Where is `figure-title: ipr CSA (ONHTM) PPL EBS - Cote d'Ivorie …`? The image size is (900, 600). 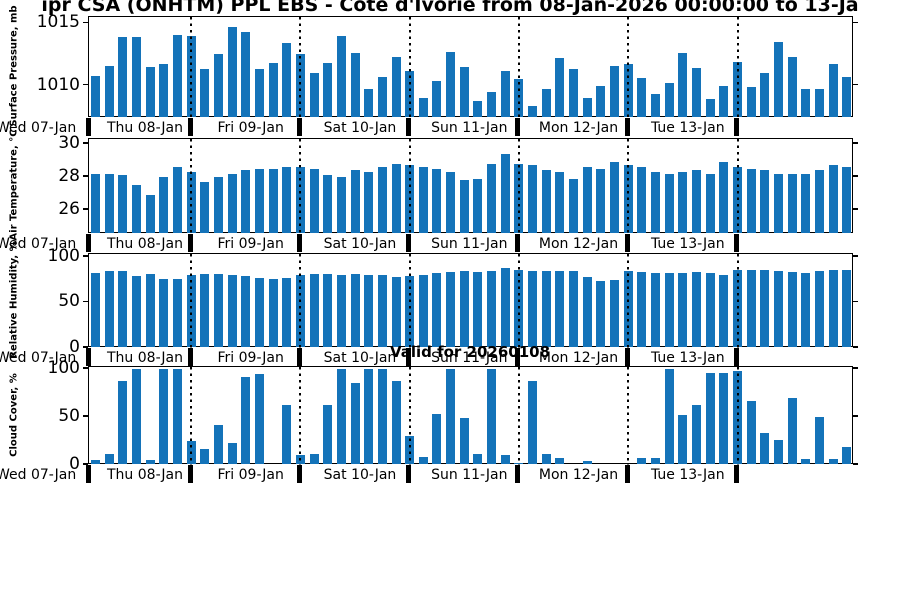 figure-title: ipr CSA (ONHTM) PPL EBS - Cote d'Ivorie … is located at coordinates (450, 8).